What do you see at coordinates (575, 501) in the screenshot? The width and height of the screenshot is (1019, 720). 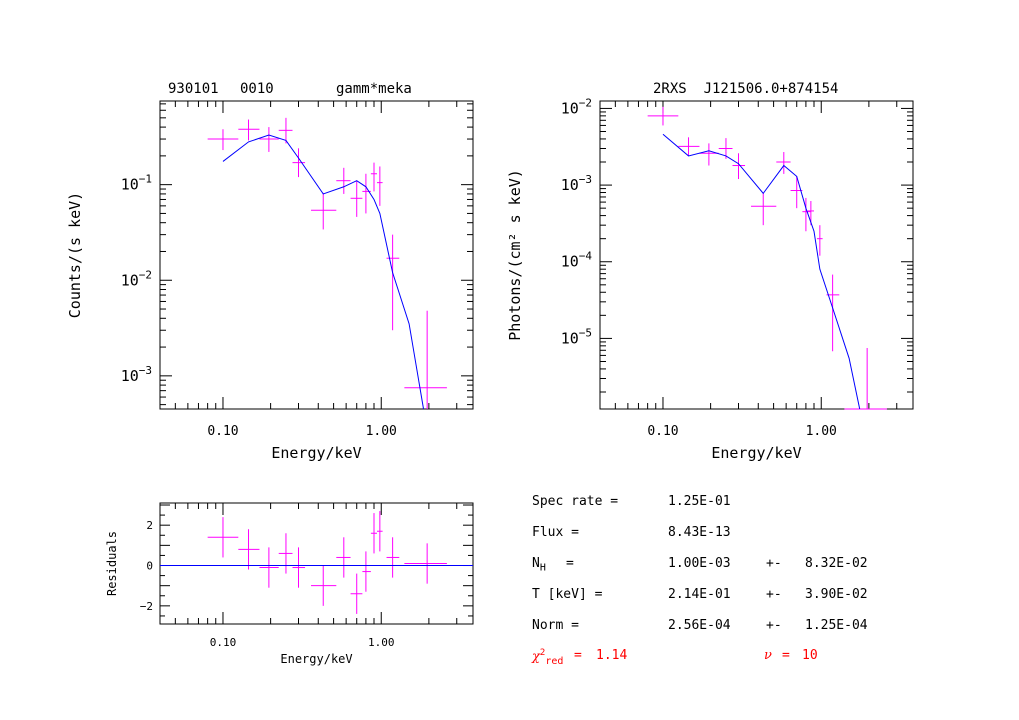 I see `spec-rate-label: Spec rate =` at bounding box center [575, 501].